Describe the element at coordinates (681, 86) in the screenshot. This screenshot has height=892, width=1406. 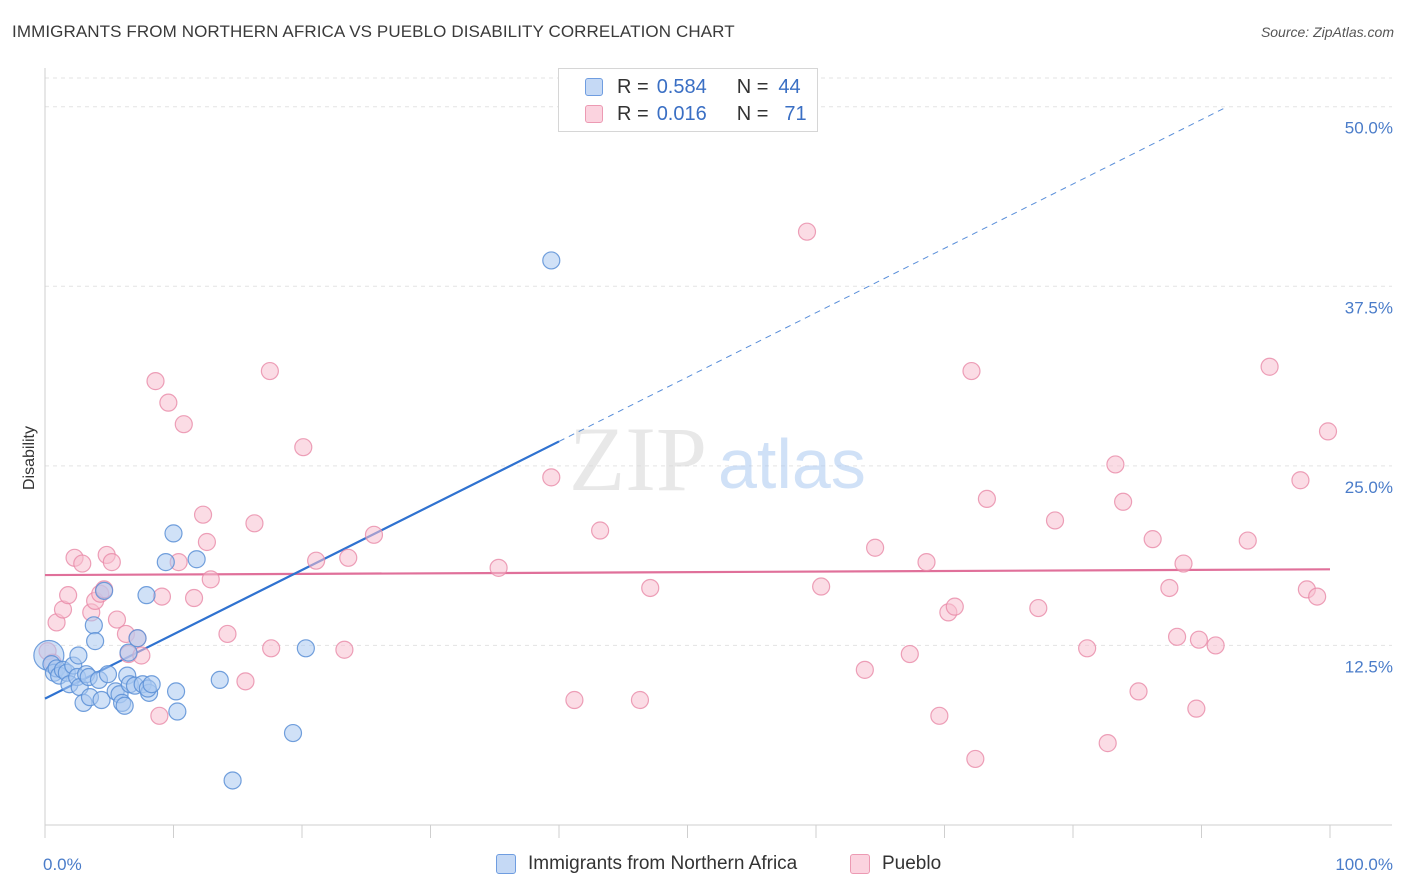
I see `legend-r-value: 0.584` at that location.